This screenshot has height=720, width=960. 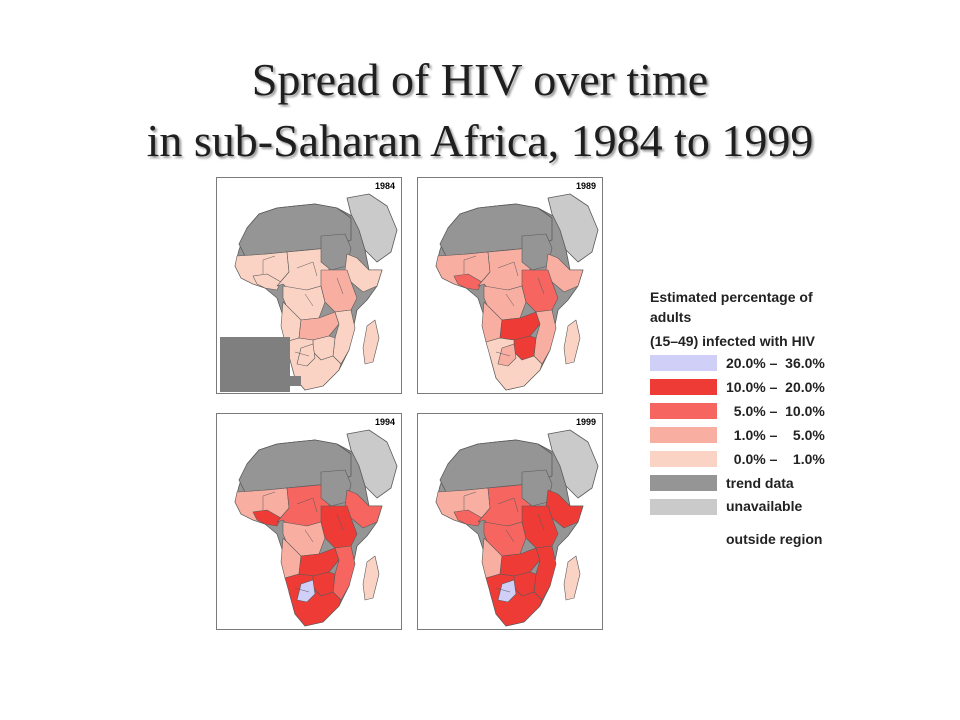 I want to click on africa-map-1984, so click(x=316, y=292).